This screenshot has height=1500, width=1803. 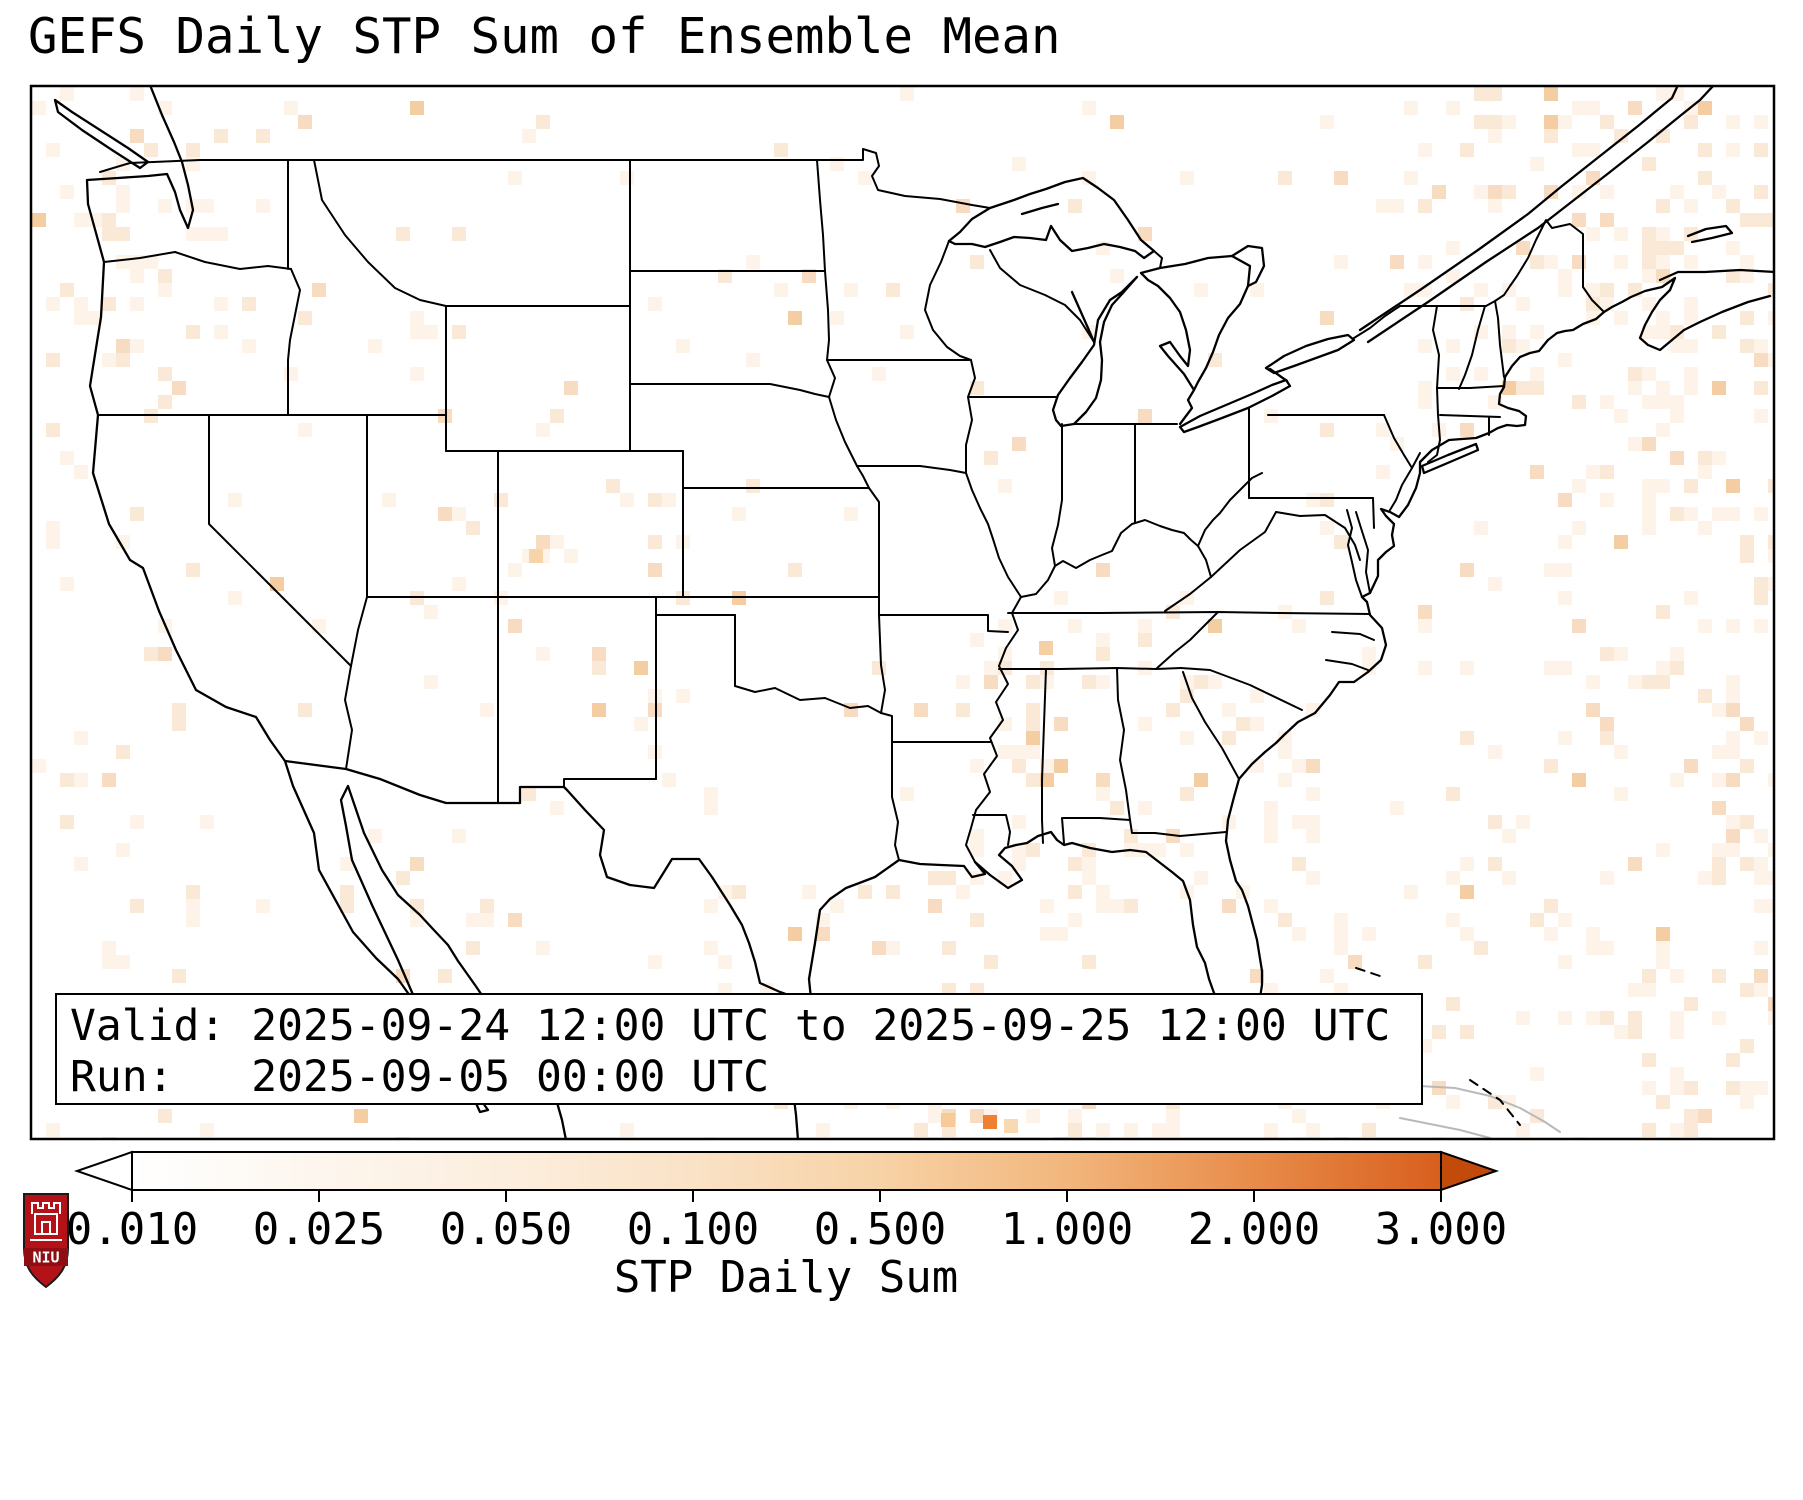 What do you see at coordinates (693, 1229) in the screenshot?
I see `colorbar-tick-label: 0.100` at bounding box center [693, 1229].